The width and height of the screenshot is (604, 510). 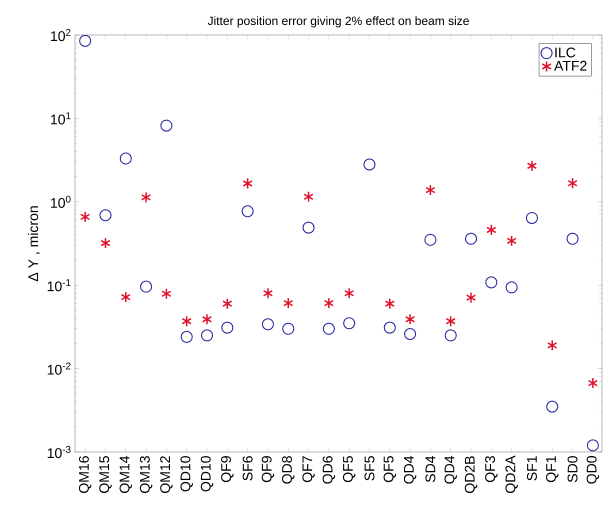 I want to click on x-tick-label: QD0, so click(x=593, y=470).